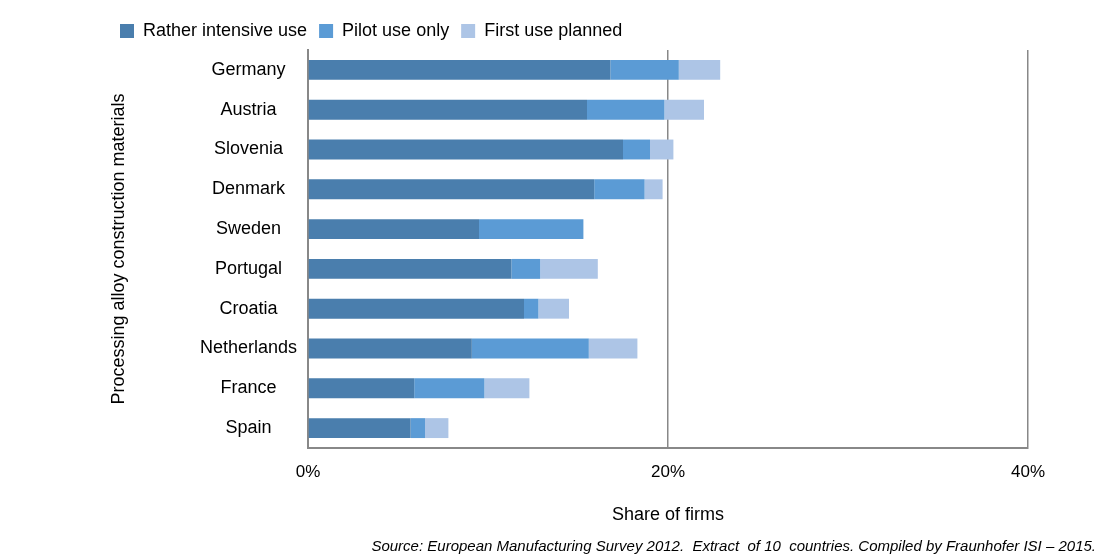  I want to click on y-tick-label: Sweden, so click(248, 228).